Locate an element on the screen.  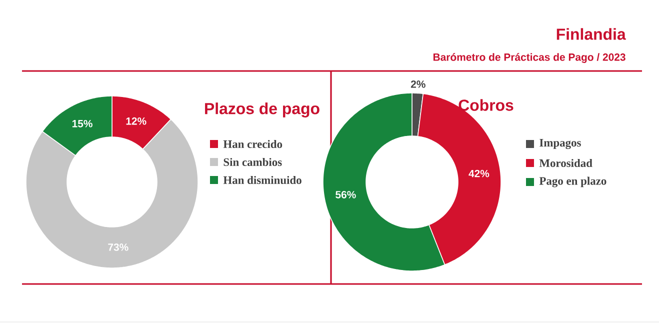
text: Cobros is located at coordinates (486, 105).